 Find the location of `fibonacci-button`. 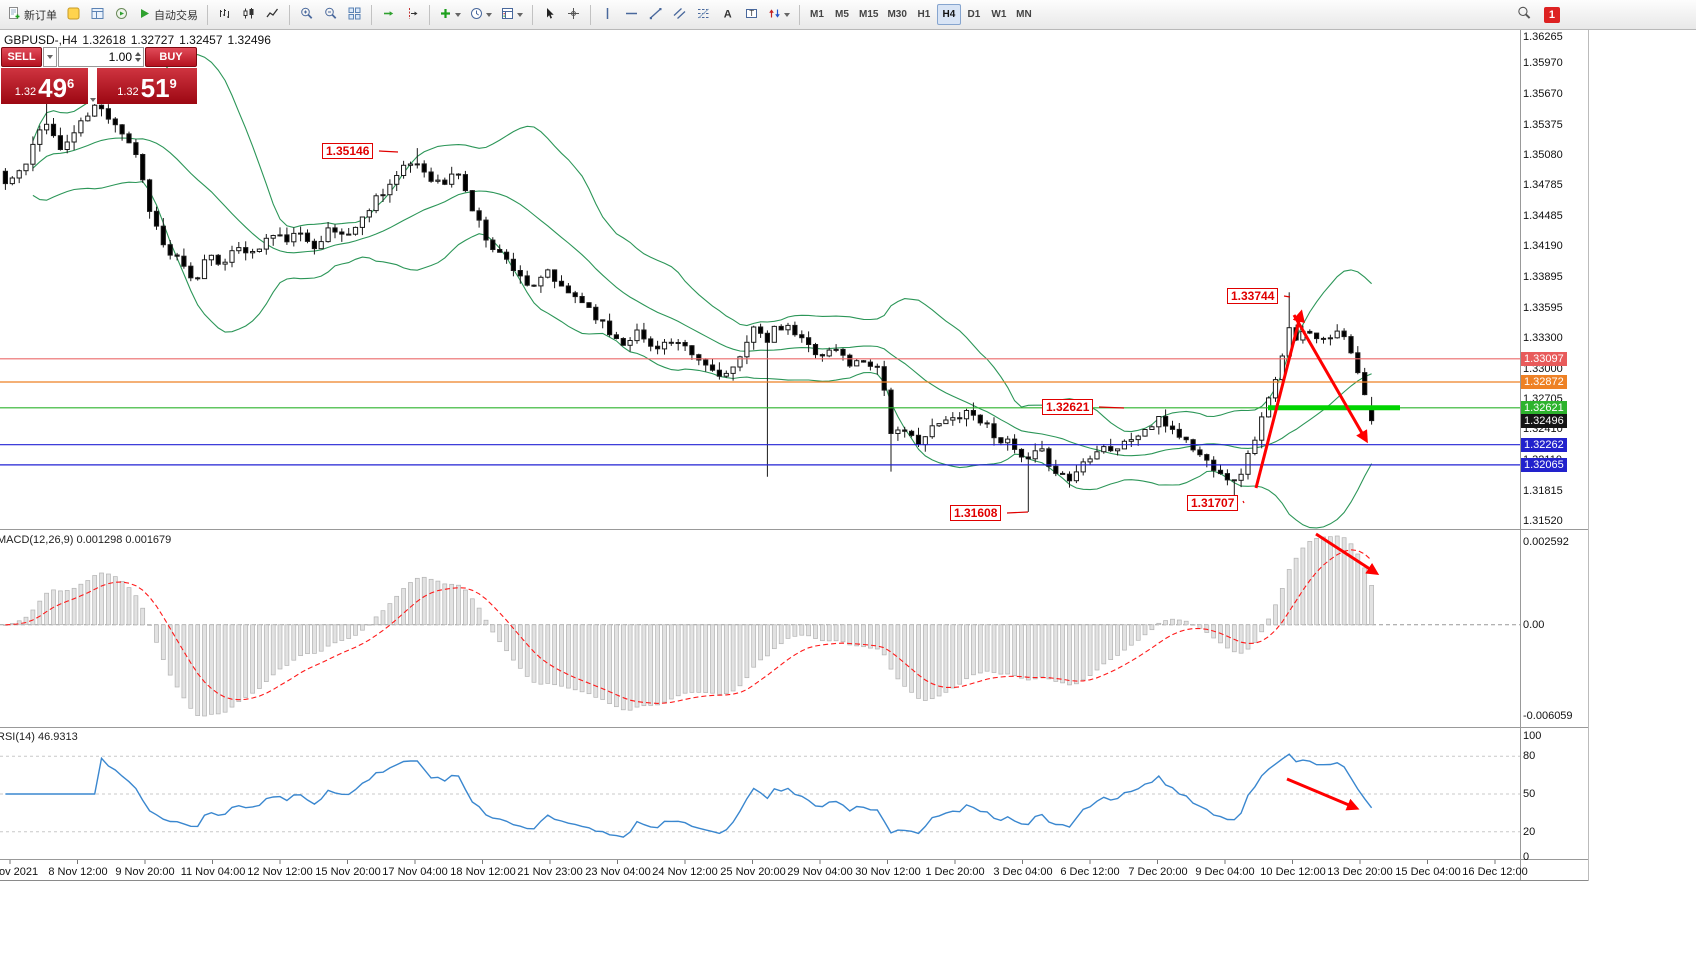

fibonacci-button is located at coordinates (703, 15).